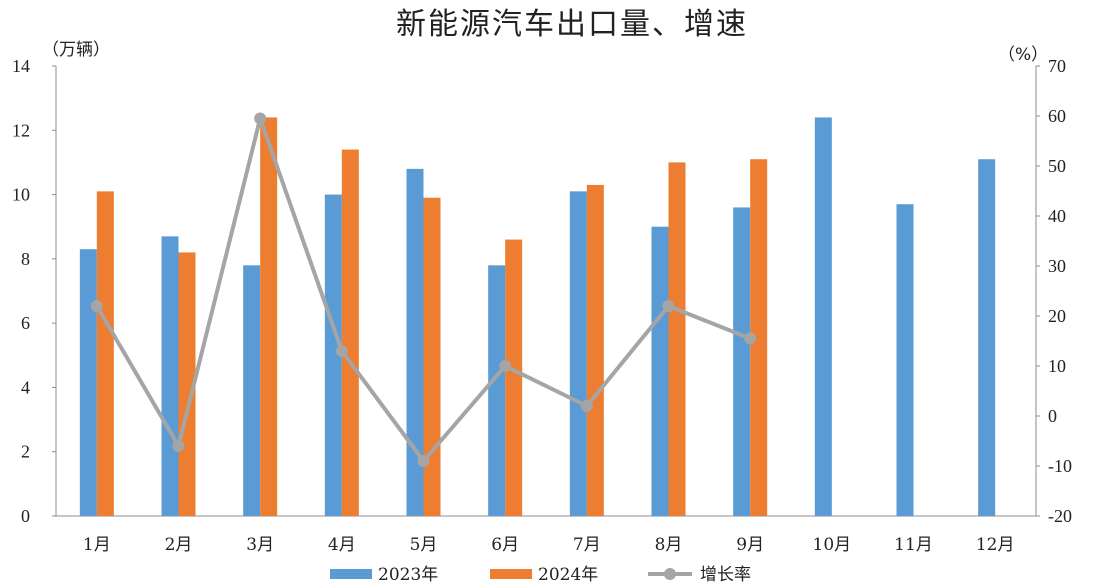  What do you see at coordinates (342, 545) in the screenshot?
I see `x-tick-label: 4月` at bounding box center [342, 545].